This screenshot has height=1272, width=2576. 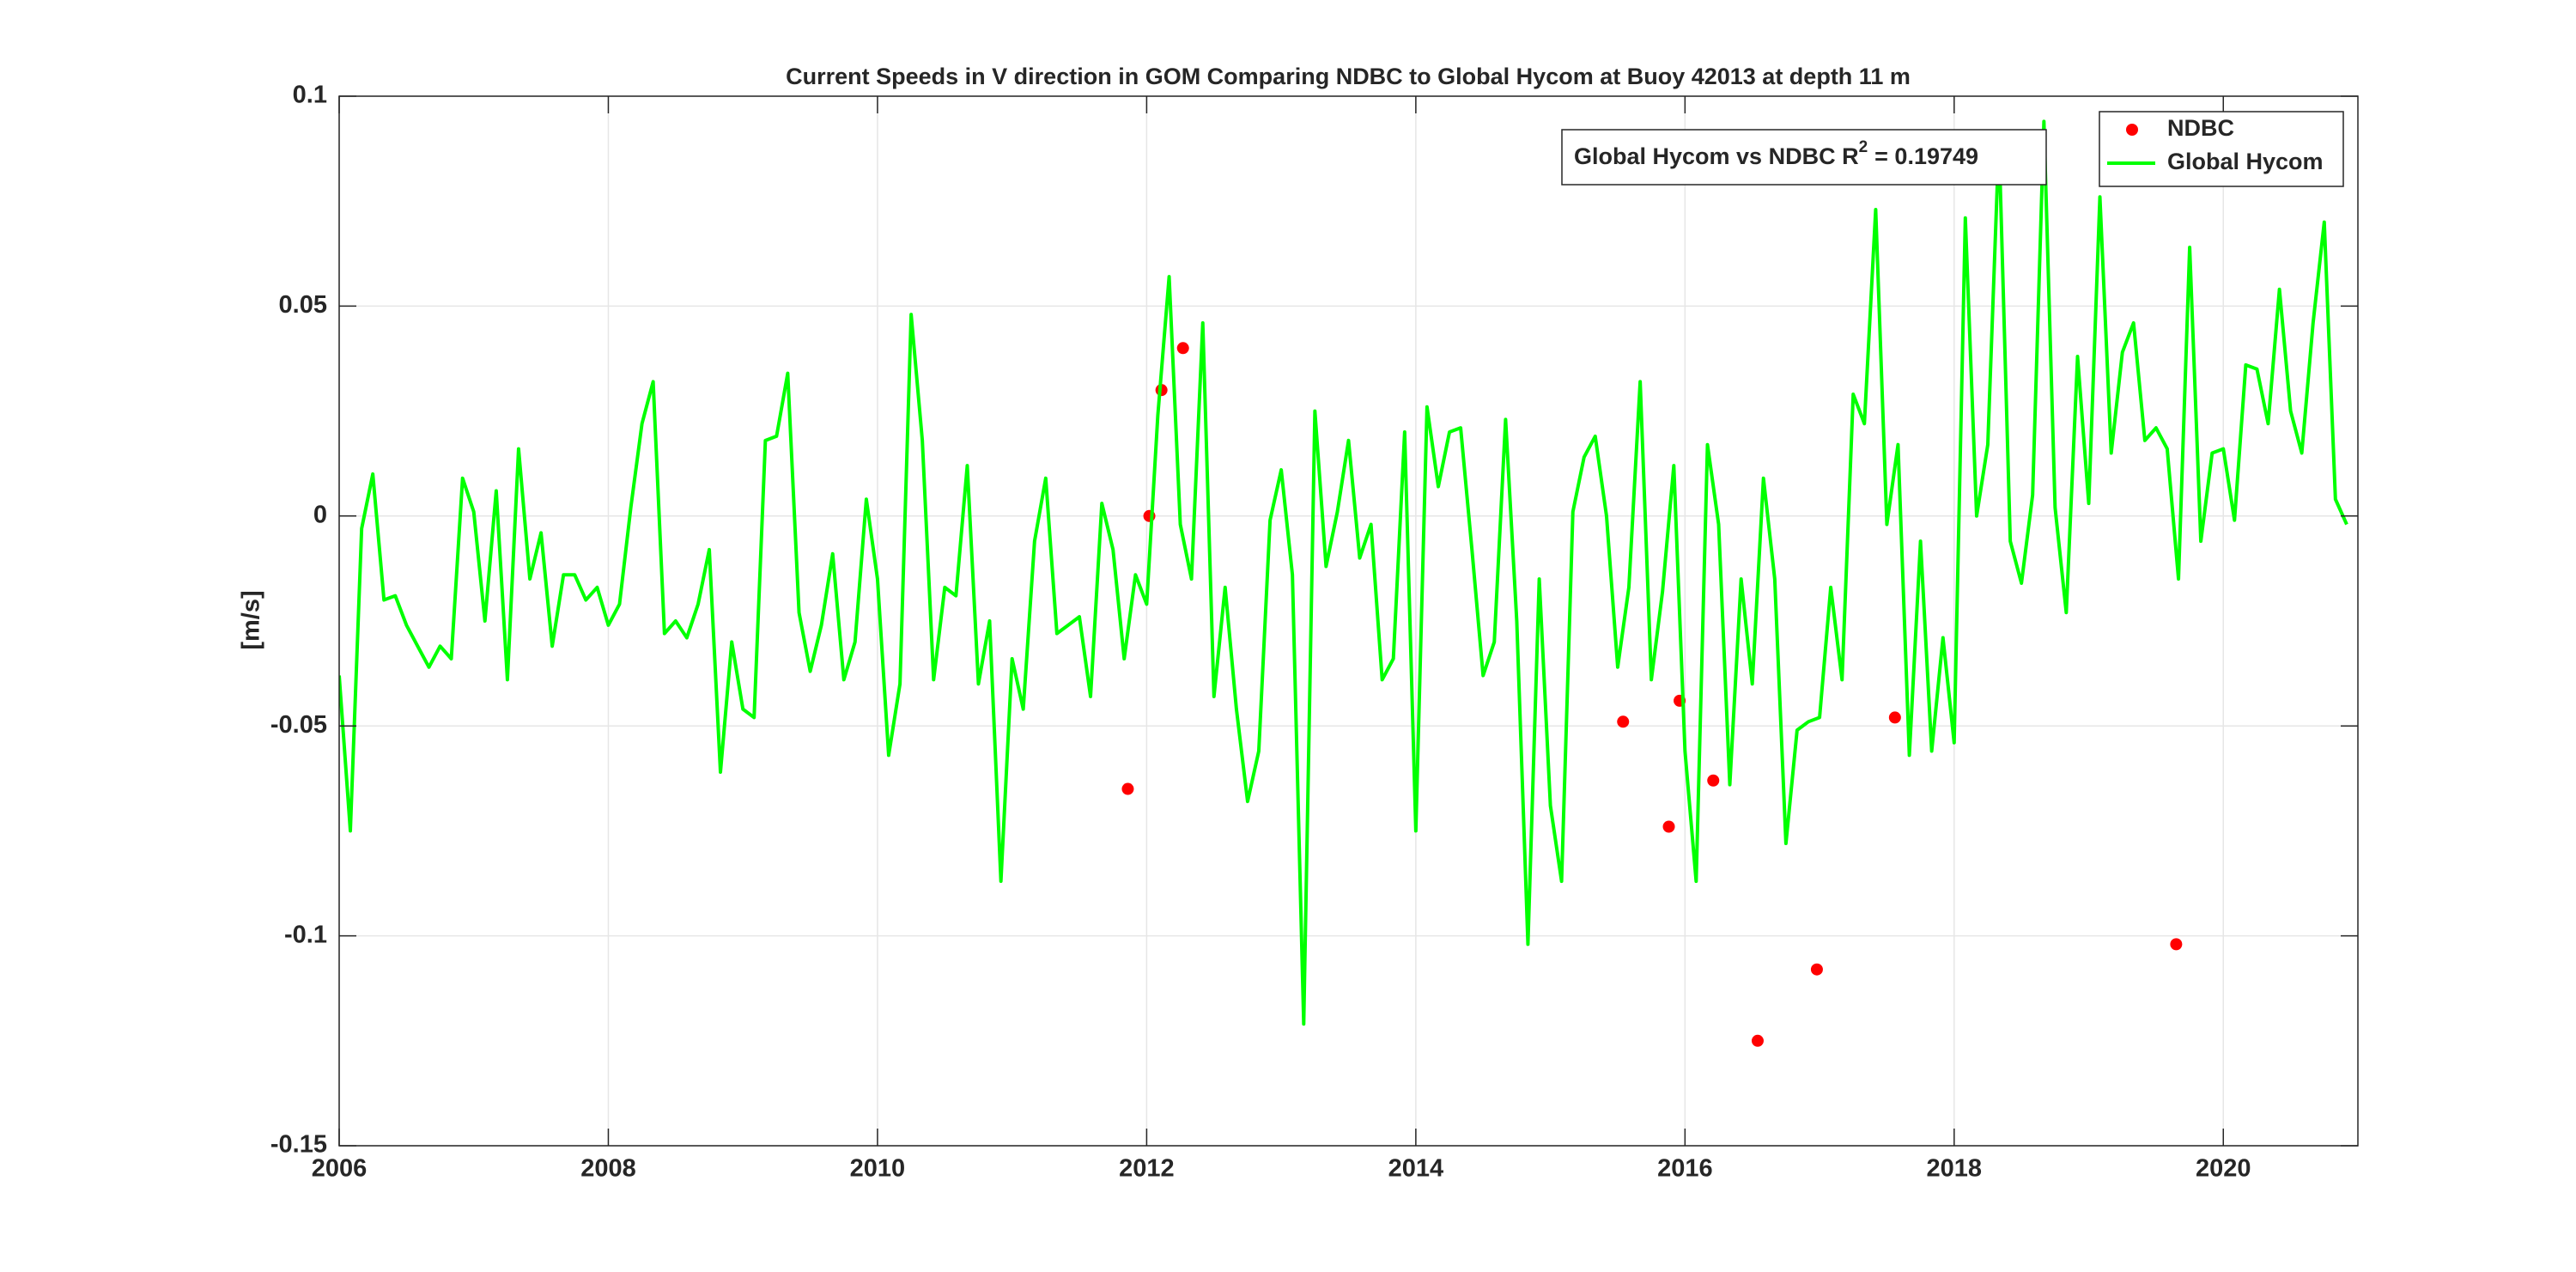 I want to click on legend-box, so click(x=2222, y=149).